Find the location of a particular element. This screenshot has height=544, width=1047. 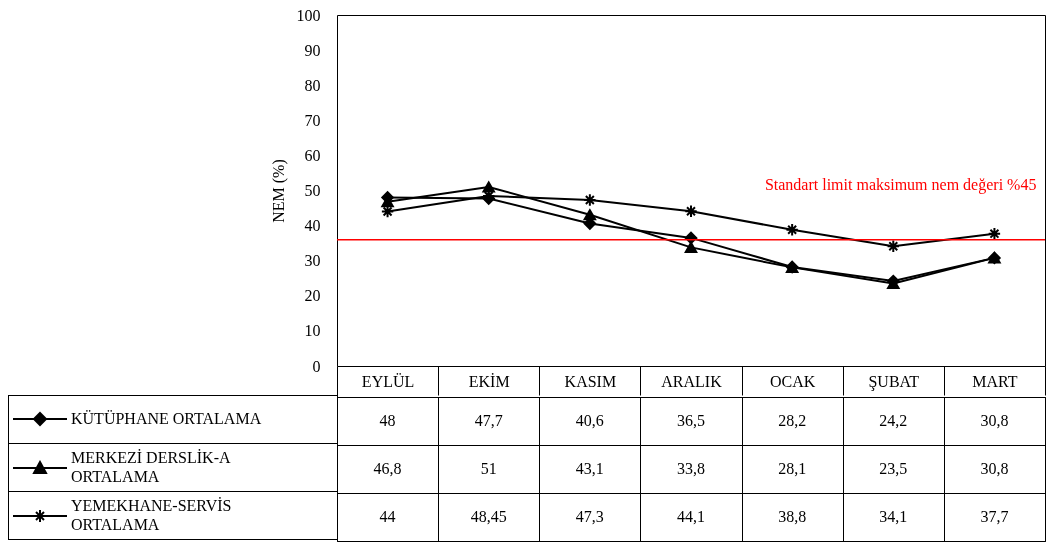

x-tick-label: MART is located at coordinates (995, 381).